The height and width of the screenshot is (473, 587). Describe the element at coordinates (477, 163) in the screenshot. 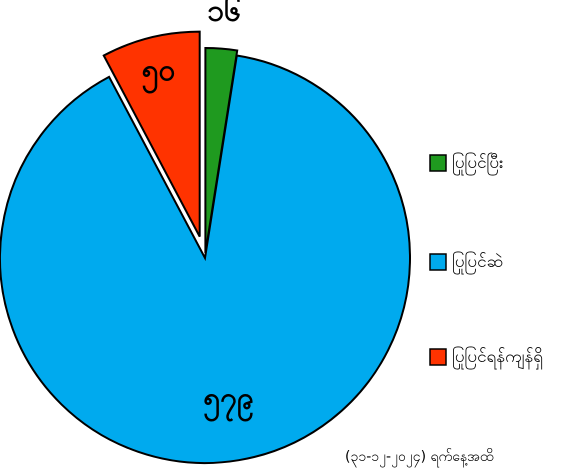

I see `legend-label: ပြုပြင်ပြီး` at that location.